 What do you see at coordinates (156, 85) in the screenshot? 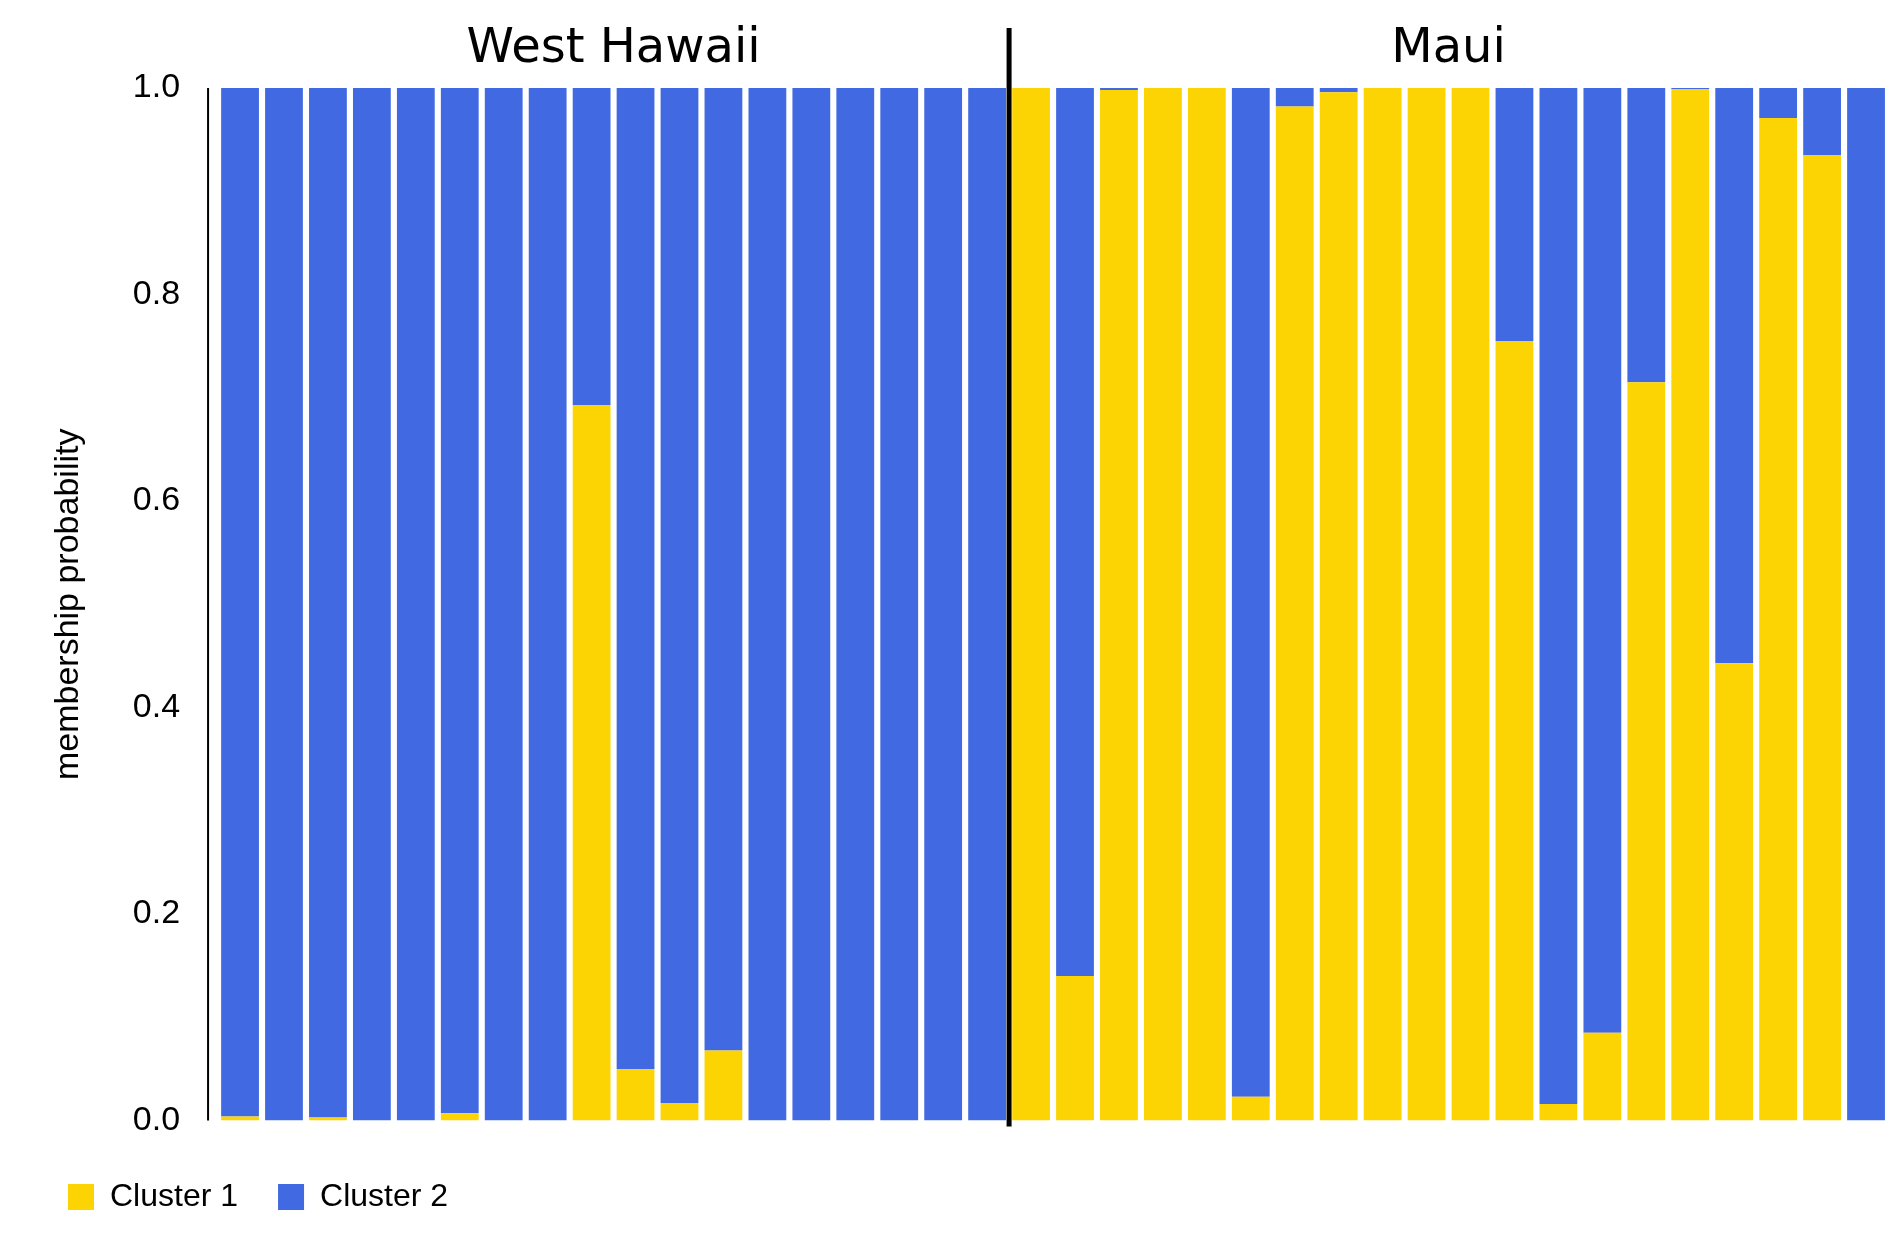
I see `y-tick-label: 1.0` at bounding box center [156, 85].